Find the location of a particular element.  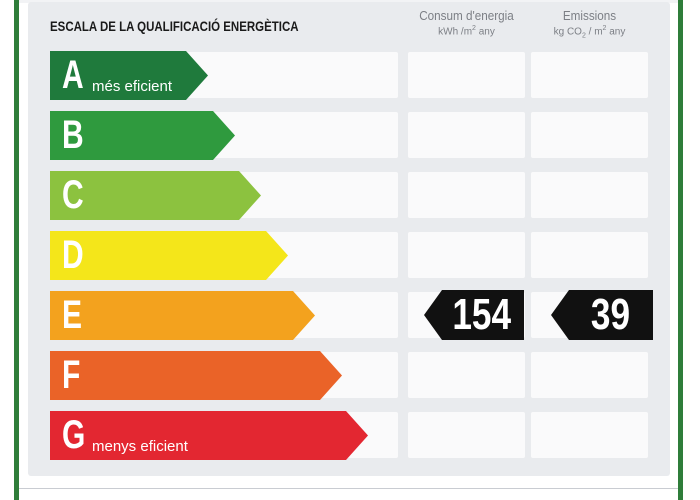

emissions-cell-g is located at coordinates (589, 435).